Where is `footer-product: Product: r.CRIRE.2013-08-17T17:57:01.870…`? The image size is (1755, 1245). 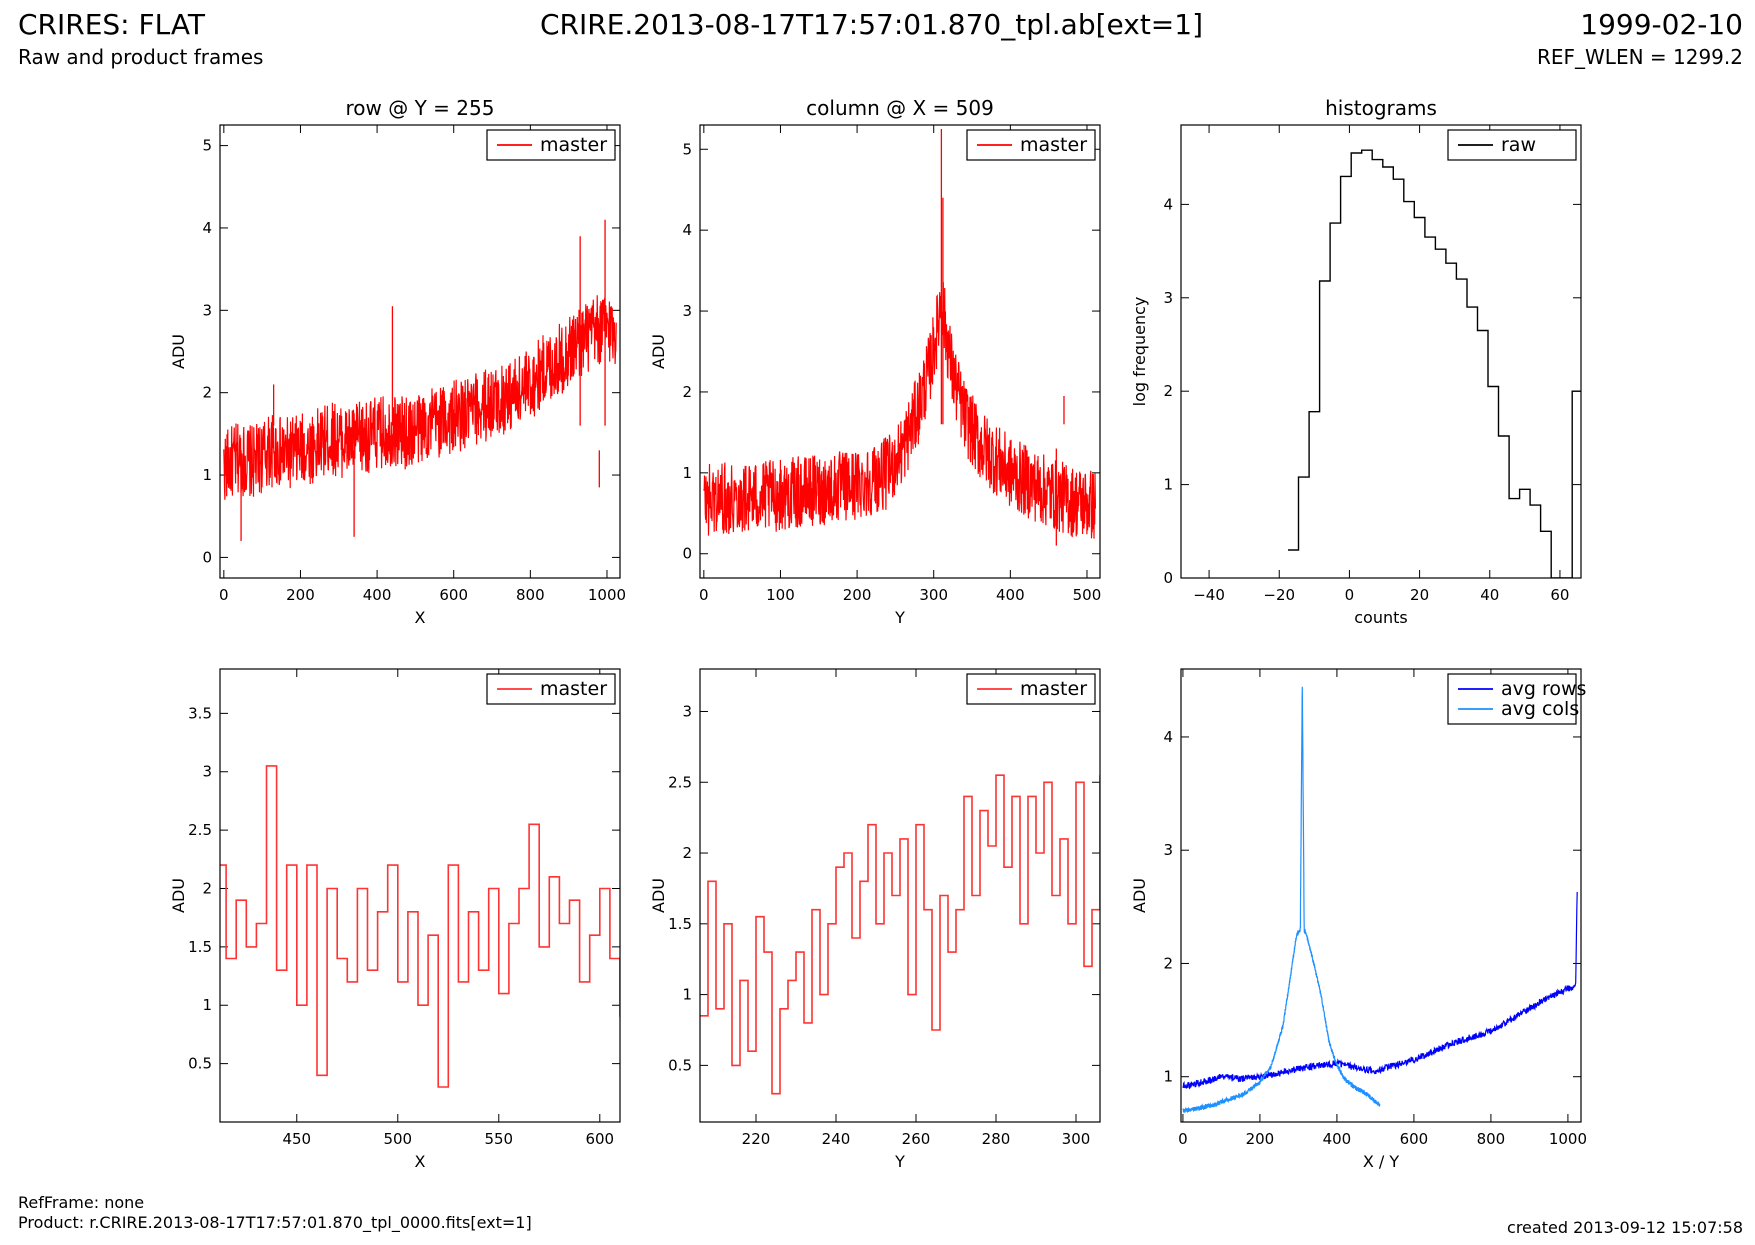
footer-product: Product: r.CRIRE.2013-08-17T17:57:01.870… is located at coordinates (275, 1222).